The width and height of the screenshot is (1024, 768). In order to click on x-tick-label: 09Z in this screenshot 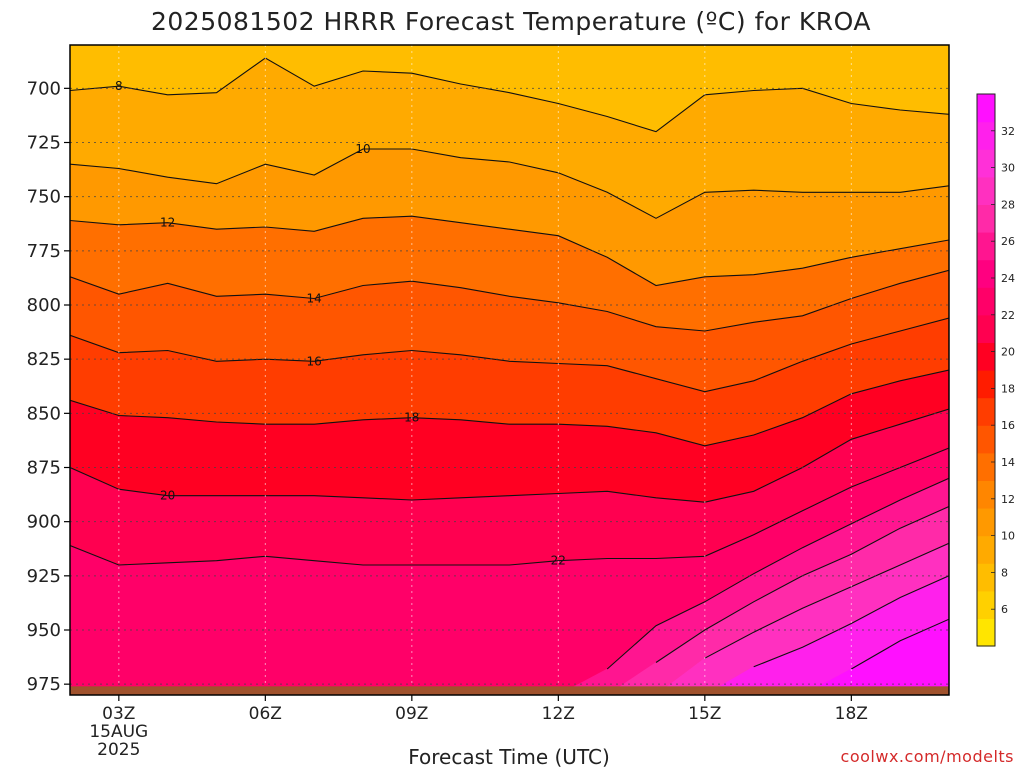, I will do `click(411, 714)`.